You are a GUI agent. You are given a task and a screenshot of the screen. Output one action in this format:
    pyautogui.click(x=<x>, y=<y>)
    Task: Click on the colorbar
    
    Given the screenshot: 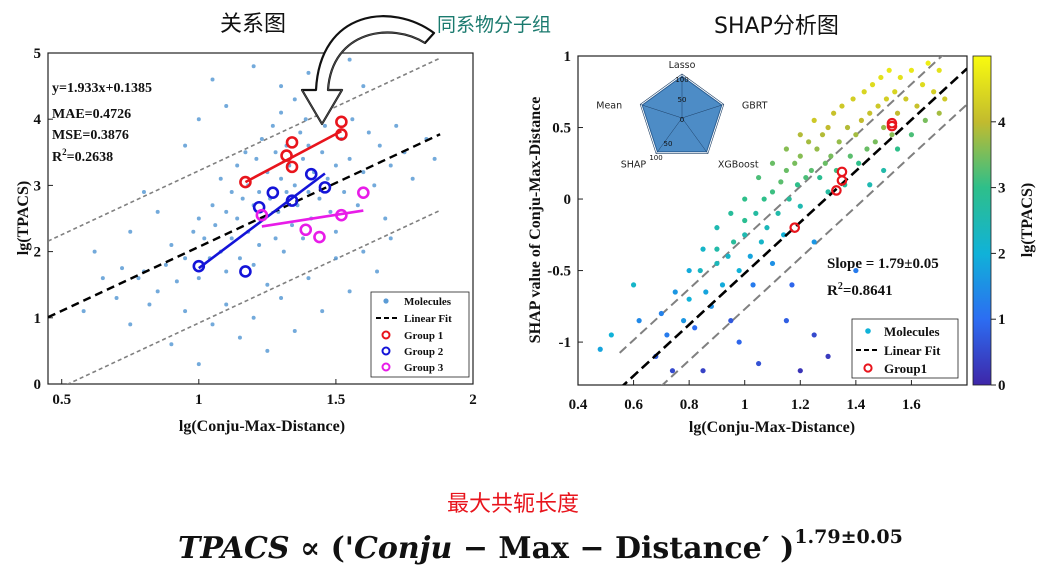 What is the action you would take?
    pyautogui.click(x=982, y=220)
    